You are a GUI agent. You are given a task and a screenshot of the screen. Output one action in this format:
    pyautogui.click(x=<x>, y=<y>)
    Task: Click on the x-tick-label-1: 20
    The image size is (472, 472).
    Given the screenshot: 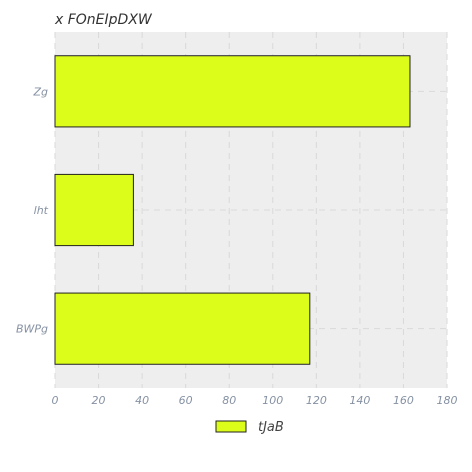 What is the action you would take?
    pyautogui.click(x=99, y=400)
    